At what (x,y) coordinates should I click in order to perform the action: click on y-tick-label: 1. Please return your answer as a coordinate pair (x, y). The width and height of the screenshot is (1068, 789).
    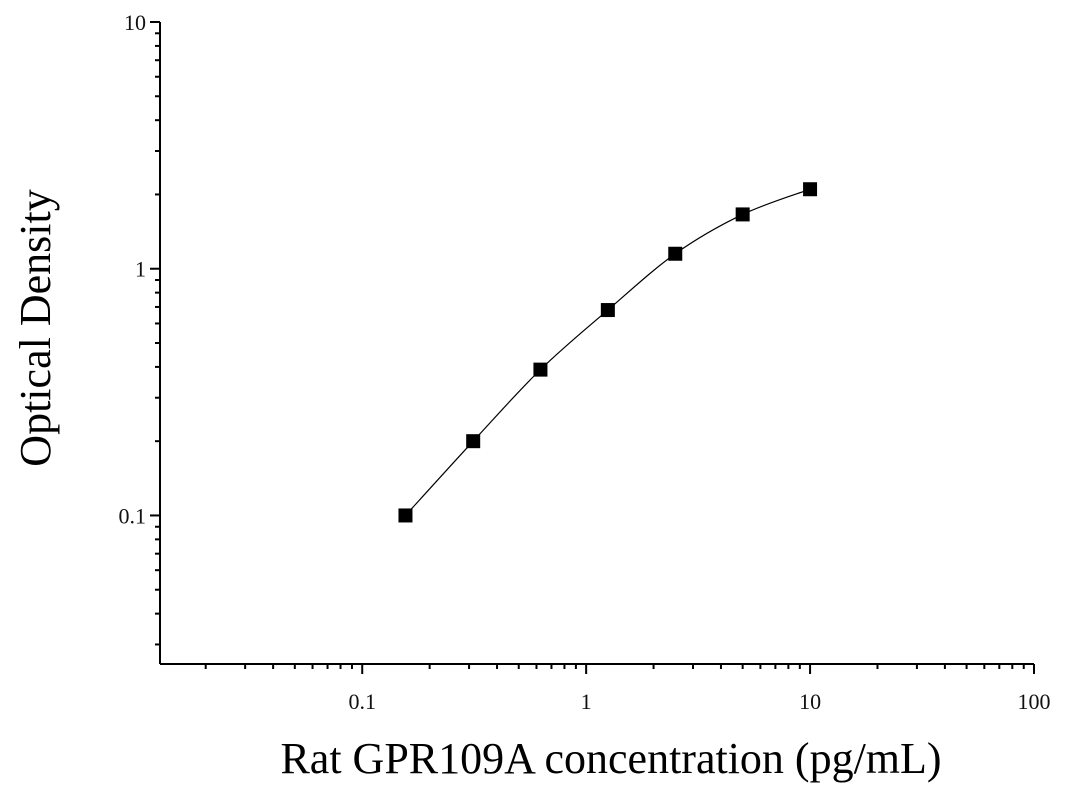
    Looking at the image, I should click on (140, 269).